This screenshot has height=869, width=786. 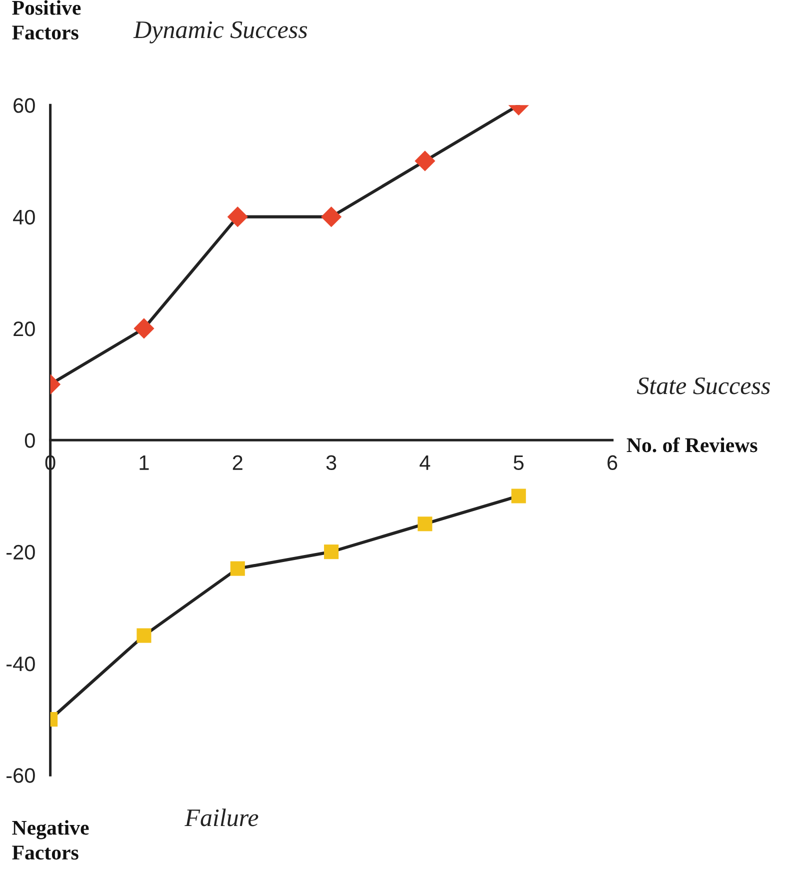 What do you see at coordinates (24, 105) in the screenshot?
I see `y-tick-label: 60` at bounding box center [24, 105].